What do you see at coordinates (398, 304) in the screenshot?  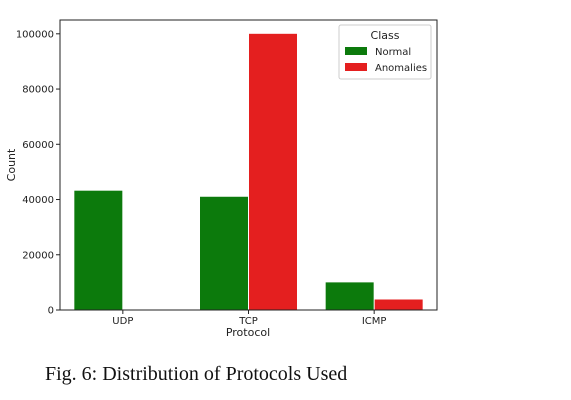 I see `bar-anomalies-icmp` at bounding box center [398, 304].